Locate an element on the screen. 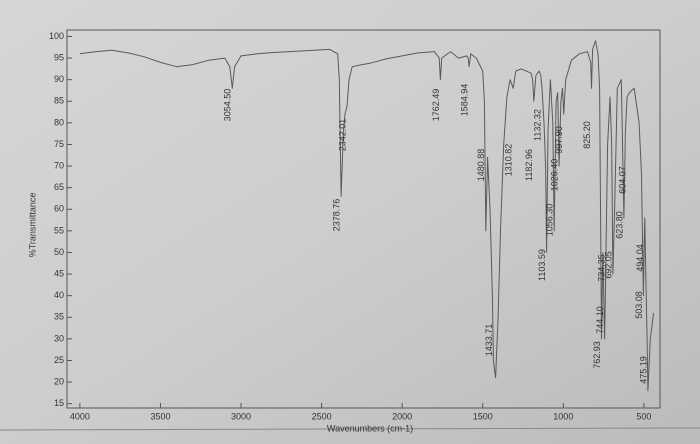 The width and height of the screenshot is (700, 444). peak-label: 1182.96 is located at coordinates (529, 165).